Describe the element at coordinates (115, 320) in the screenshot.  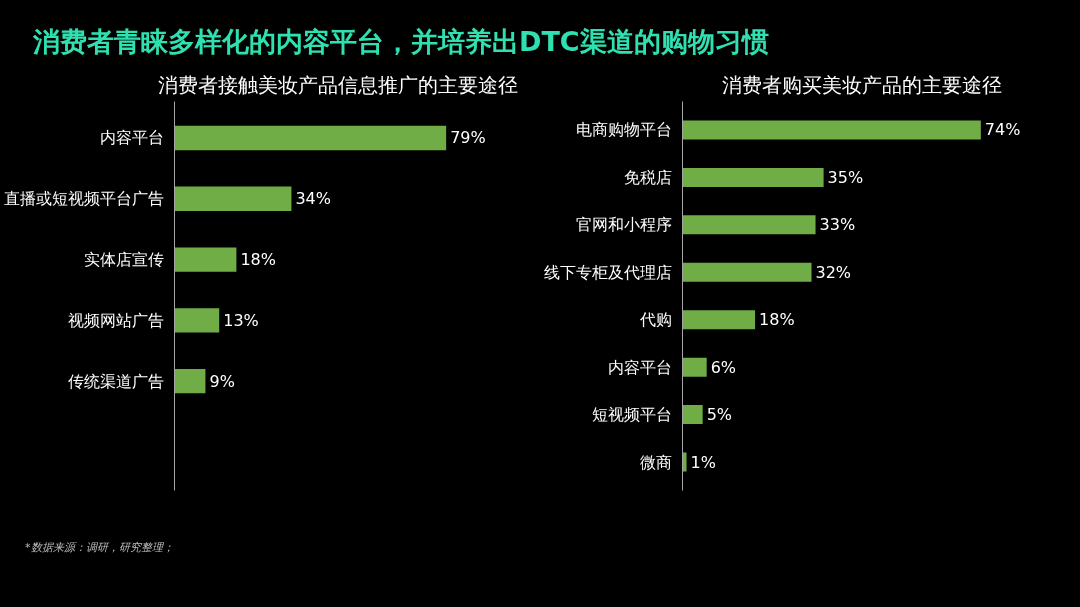
I see `y-tick-label: 视频网站广告` at that location.